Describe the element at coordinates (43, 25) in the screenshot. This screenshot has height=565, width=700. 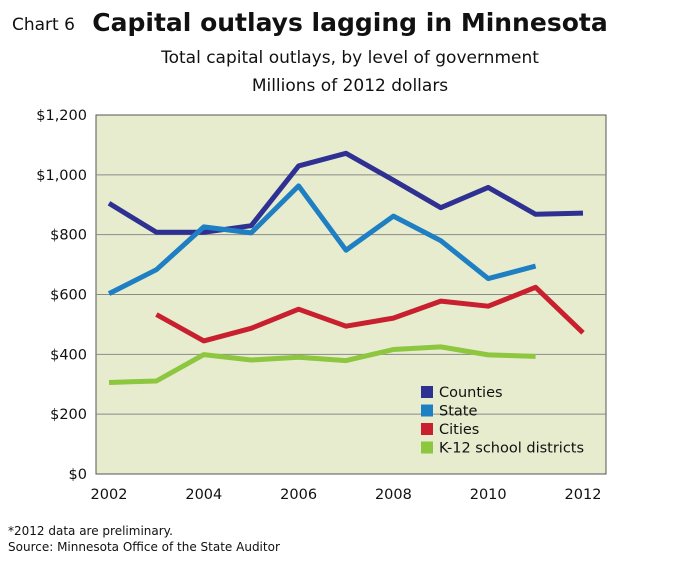
I see `chart-number: Chart 6` at that location.